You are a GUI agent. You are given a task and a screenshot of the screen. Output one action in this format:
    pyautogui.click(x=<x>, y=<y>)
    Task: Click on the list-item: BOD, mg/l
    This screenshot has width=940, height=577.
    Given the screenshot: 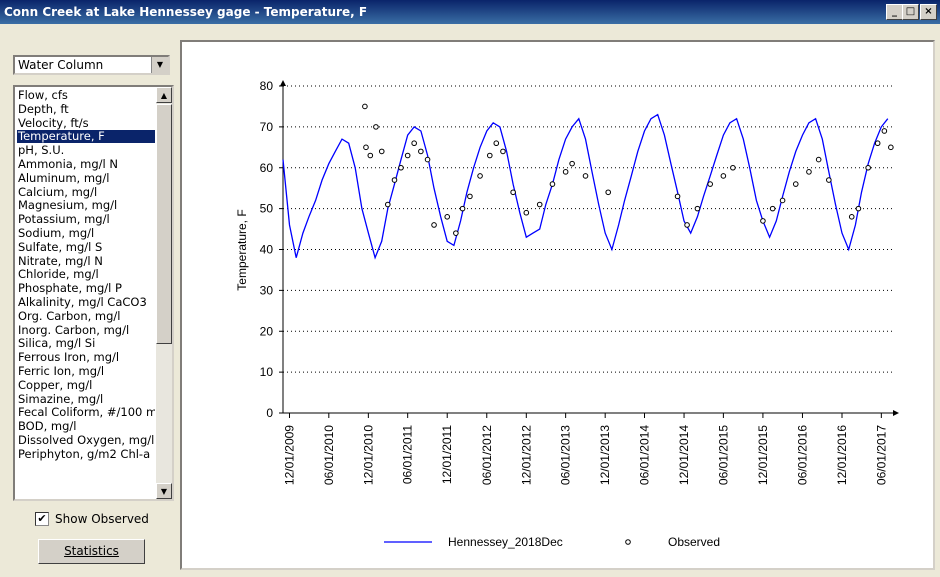 What is the action you would take?
    pyautogui.click(x=47, y=427)
    